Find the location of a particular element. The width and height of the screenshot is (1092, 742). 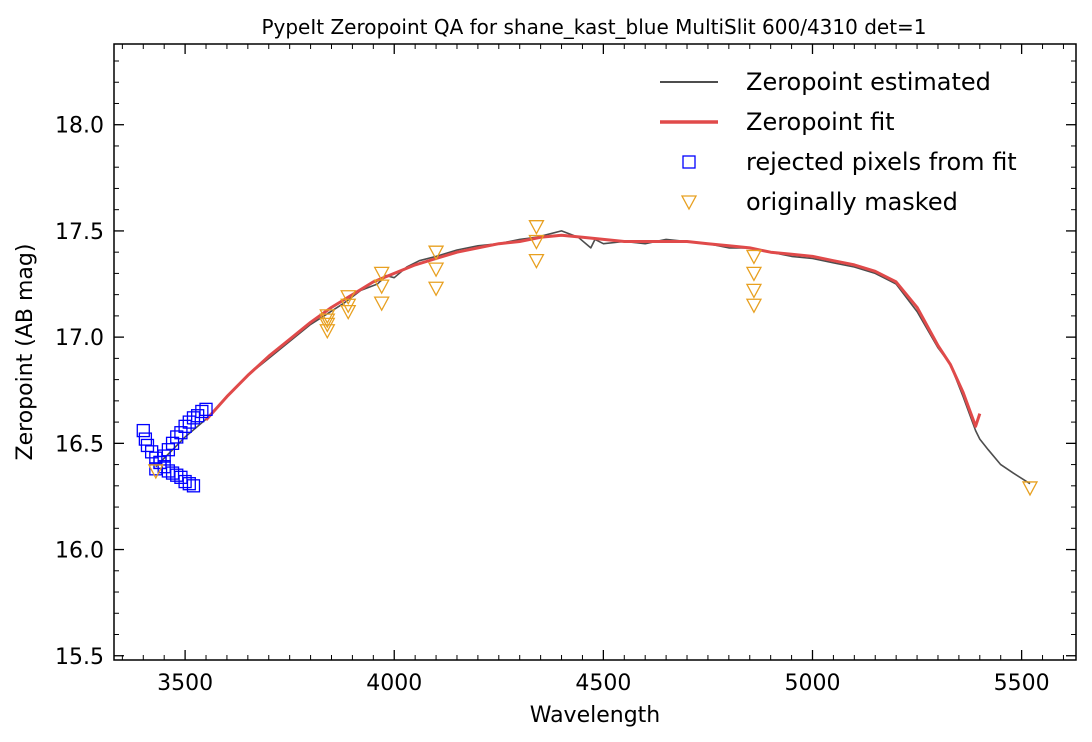

x-tick-label: 5500 is located at coordinates (1022, 683).